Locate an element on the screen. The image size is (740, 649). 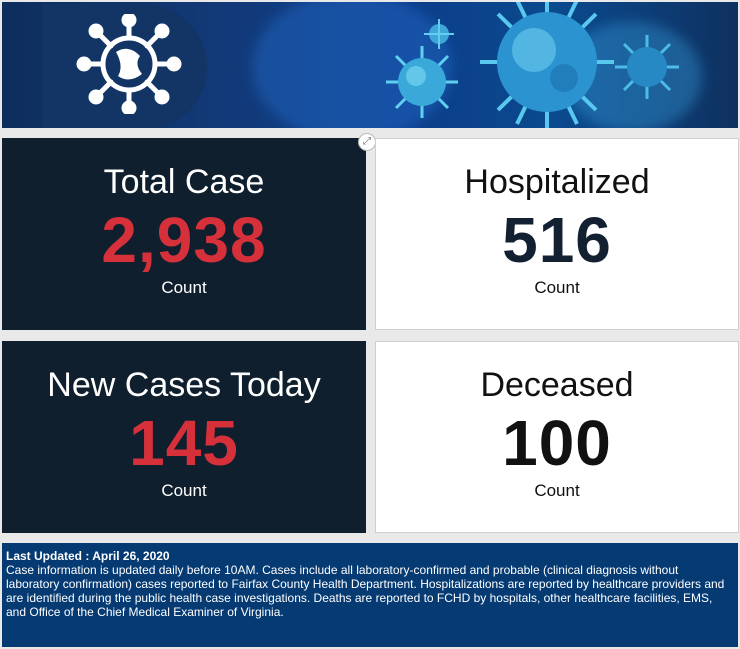
new-cases-today-title: New Cases Today is located at coordinates (184, 385).